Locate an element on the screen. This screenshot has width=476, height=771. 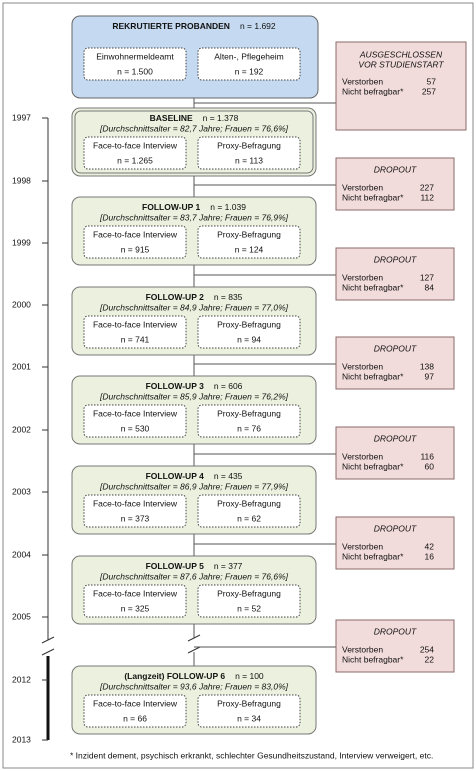
n-total: n = 377 is located at coordinates (228, 566).